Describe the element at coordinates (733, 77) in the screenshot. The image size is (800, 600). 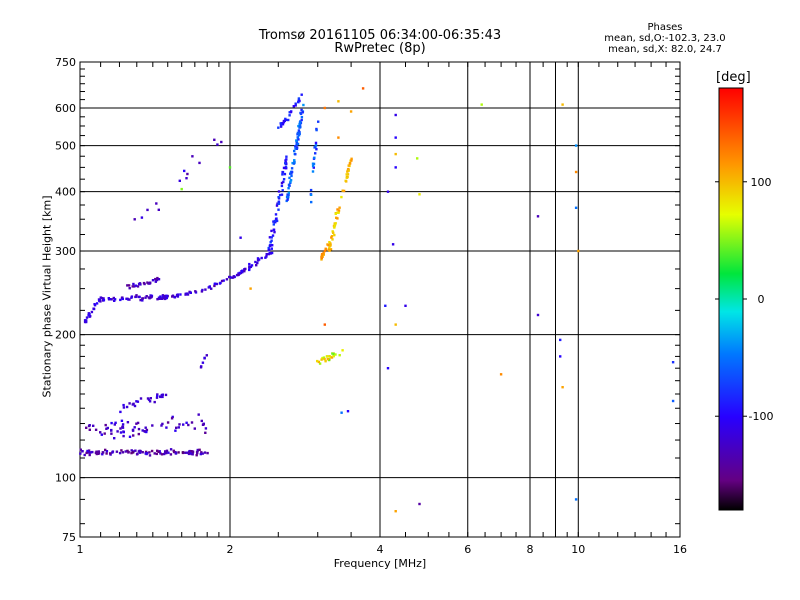
I see `colorbar-unit-label: [deg]` at that location.